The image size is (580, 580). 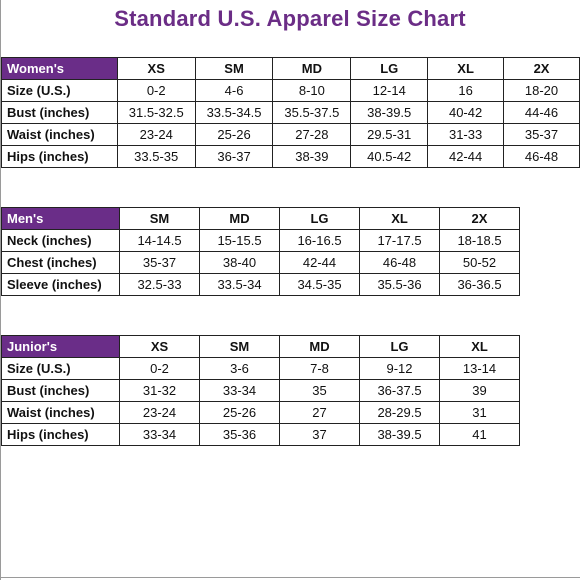 What do you see at coordinates (312, 134) in the screenshot?
I see `table-cell: 27-28` at bounding box center [312, 134].